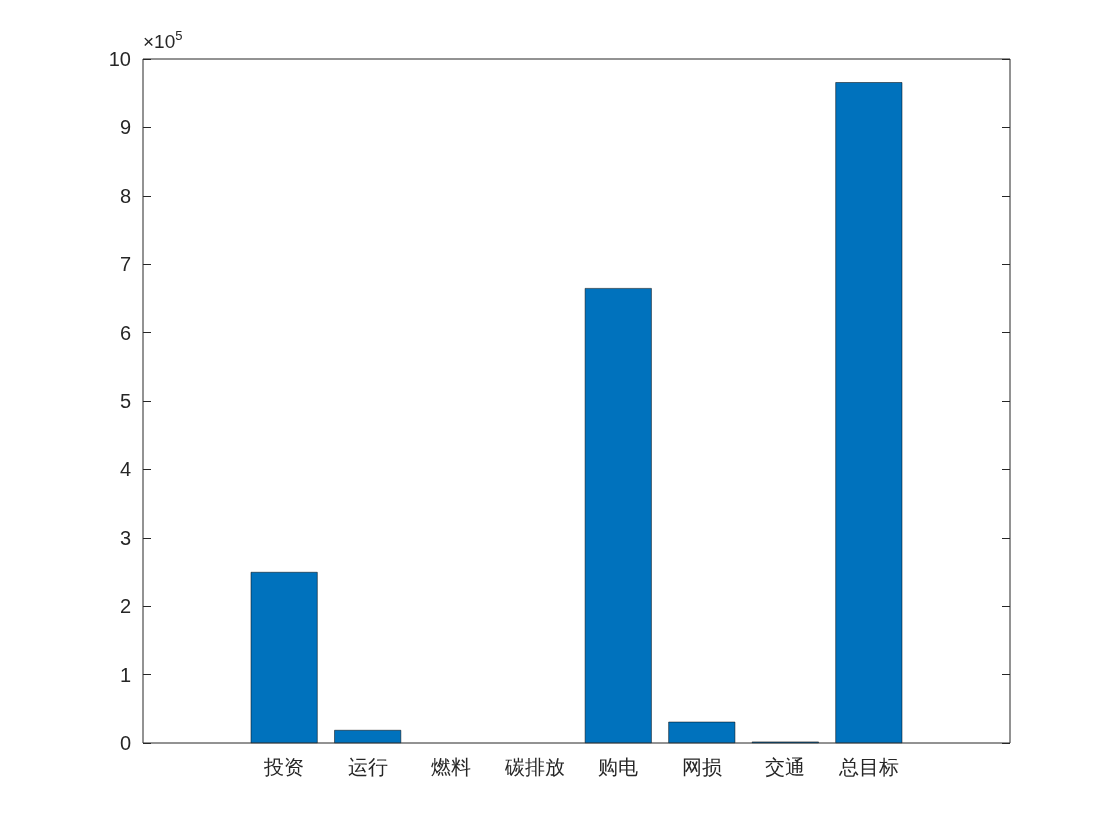 This screenshot has height=831, width=1112. I want to click on x-tick-label: 运行, so click(367, 767).